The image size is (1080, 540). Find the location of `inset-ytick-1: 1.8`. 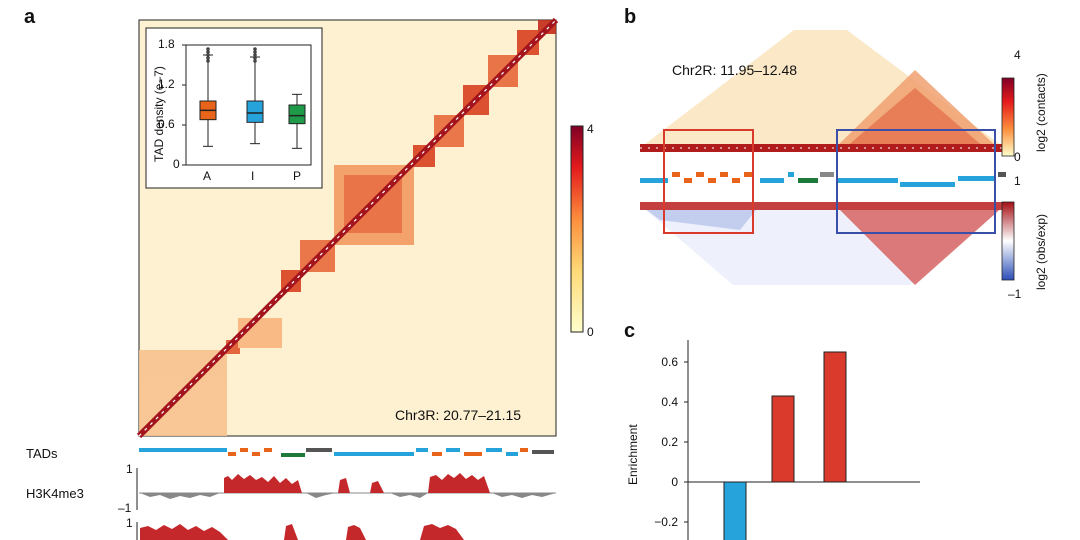

inset-ytick-1: 1.8 is located at coordinates (166, 44).